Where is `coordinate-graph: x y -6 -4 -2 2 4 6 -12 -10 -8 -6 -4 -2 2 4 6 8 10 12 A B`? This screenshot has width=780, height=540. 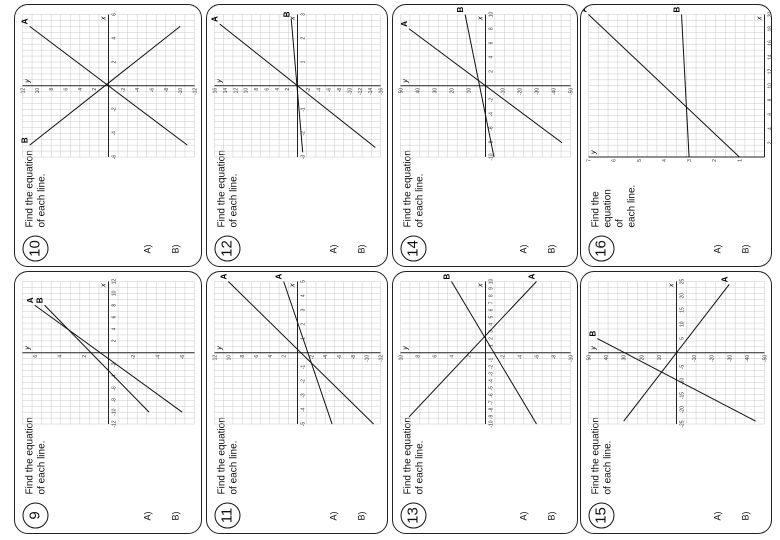
coordinate-graph: x y -6 -4 -2 2 4 6 -12 -10 -8 -6 -4 -2 2 4 6 8 10 12 A B is located at coordinates (109, 85).